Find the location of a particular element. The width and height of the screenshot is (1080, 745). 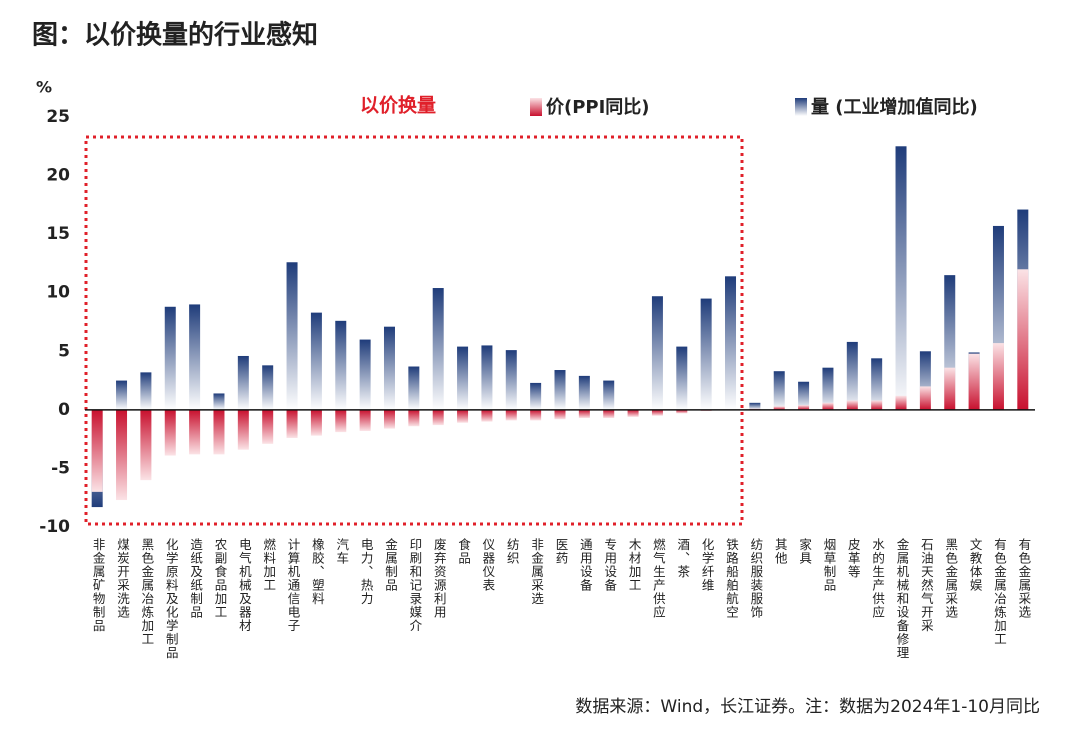

x-tick-label: 铁路船舶航空 is located at coordinates (731, 578).